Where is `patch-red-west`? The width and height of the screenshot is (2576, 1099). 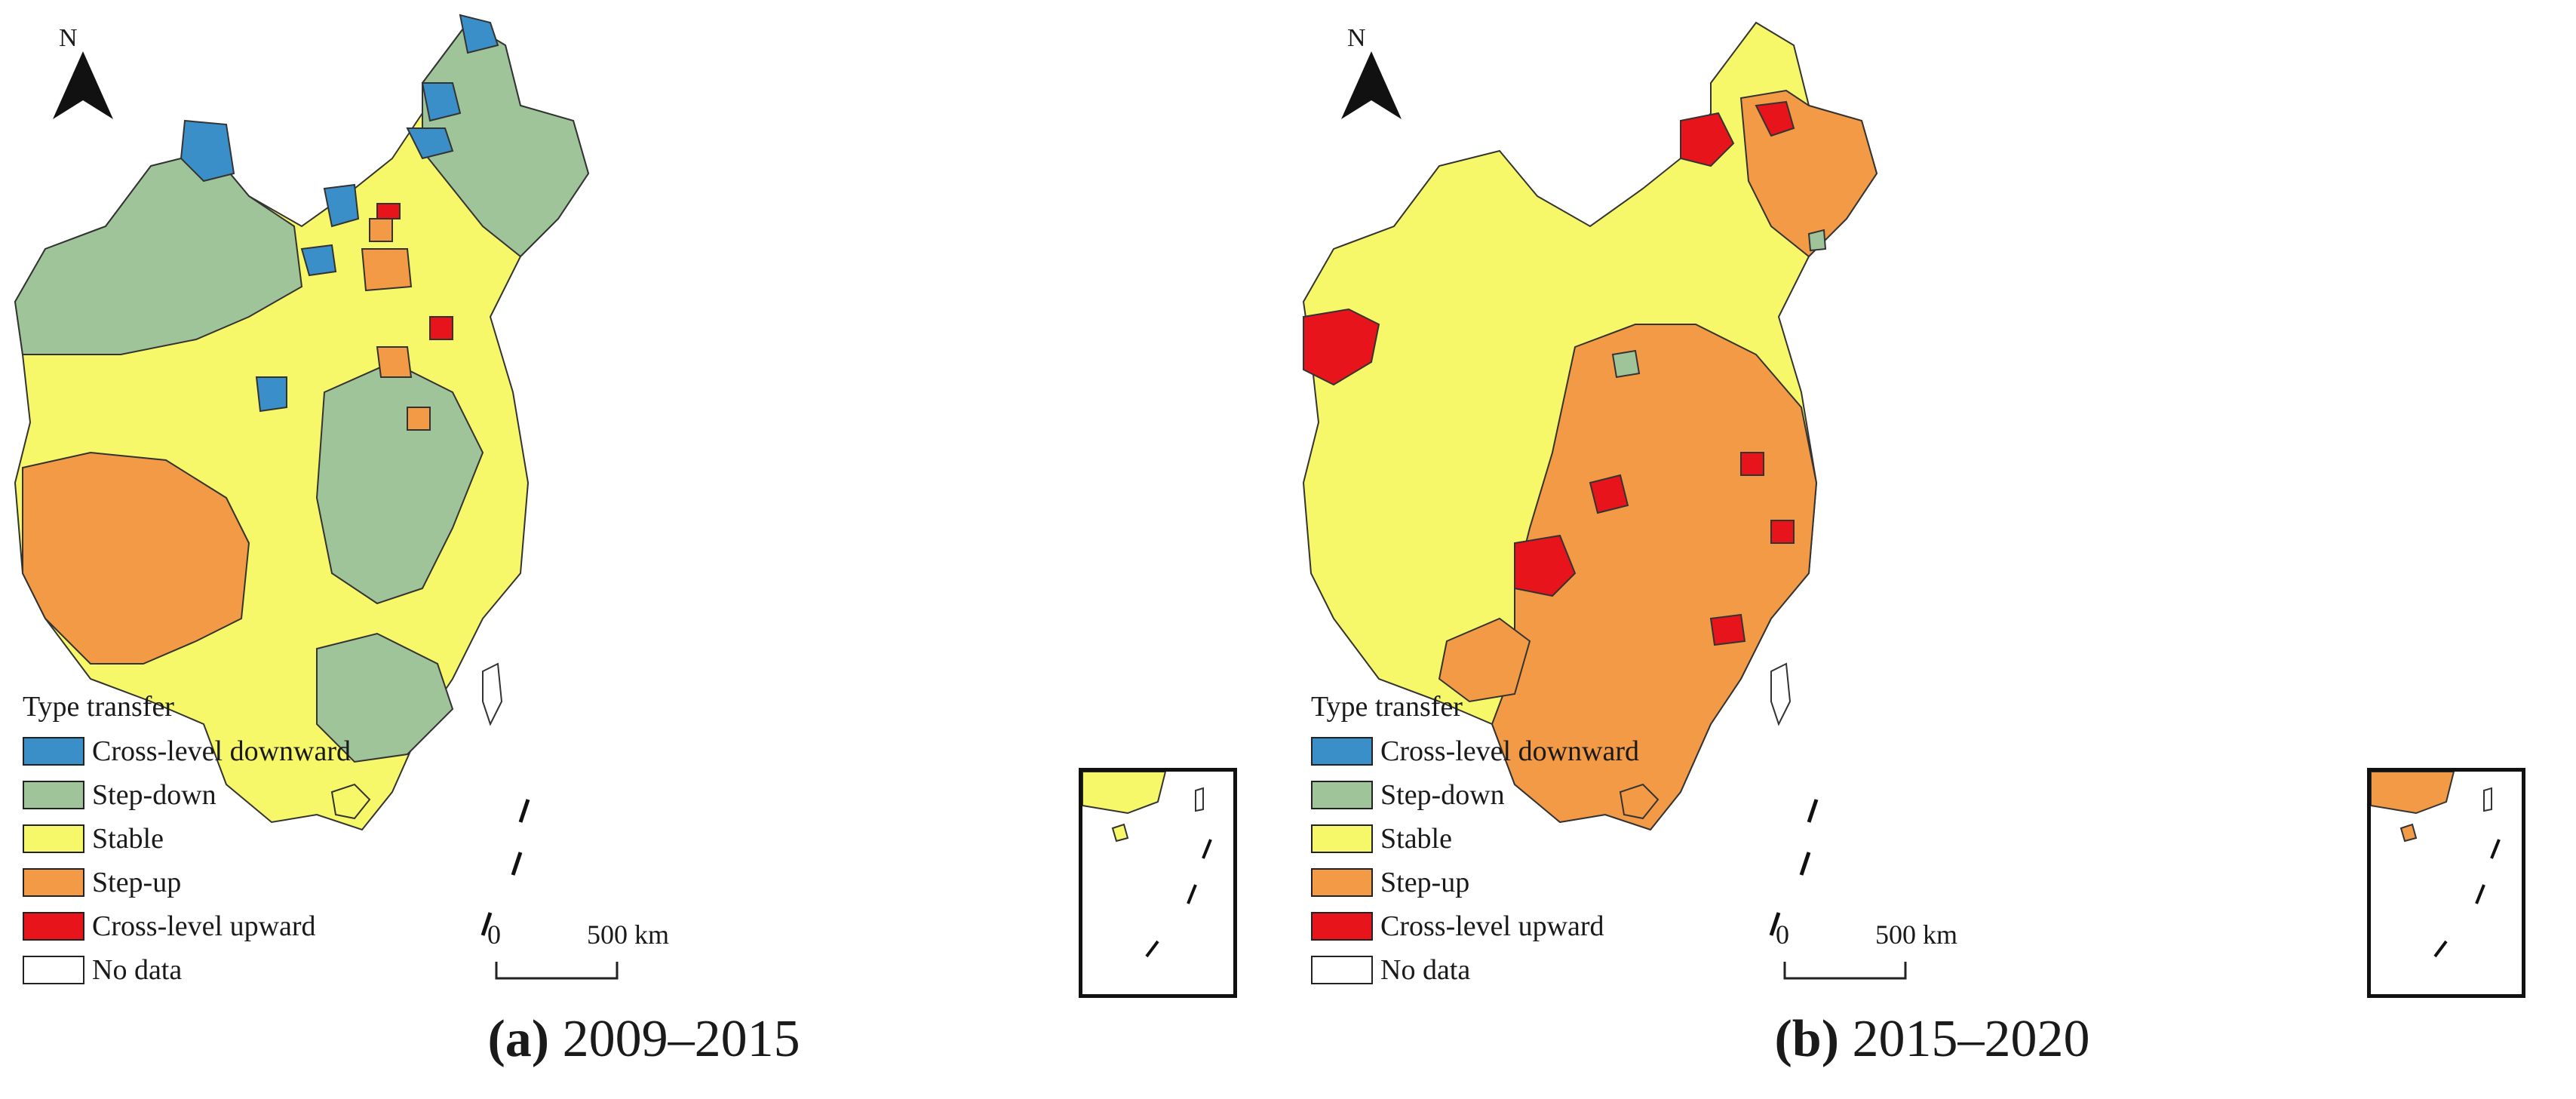
patch-red-west is located at coordinates (1341, 347).